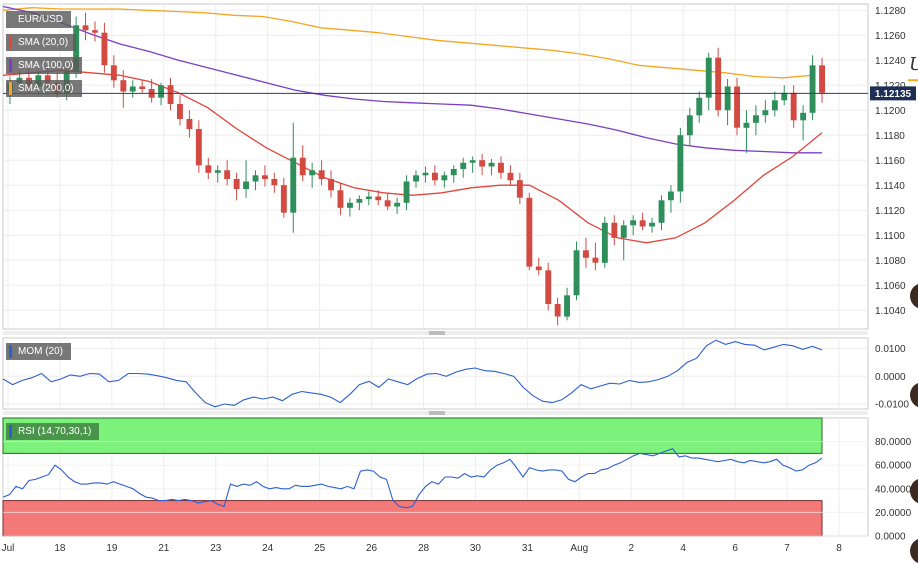 The height and width of the screenshot is (566, 918). What do you see at coordinates (890, 311) in the screenshot?
I see `y-tick-main-12: 1.1040` at bounding box center [890, 311].